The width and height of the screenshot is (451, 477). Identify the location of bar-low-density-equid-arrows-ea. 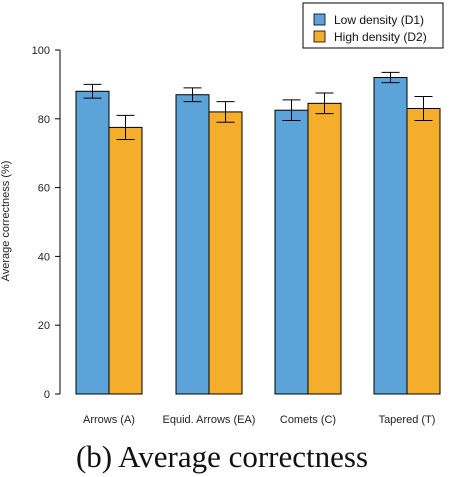
(192, 244).